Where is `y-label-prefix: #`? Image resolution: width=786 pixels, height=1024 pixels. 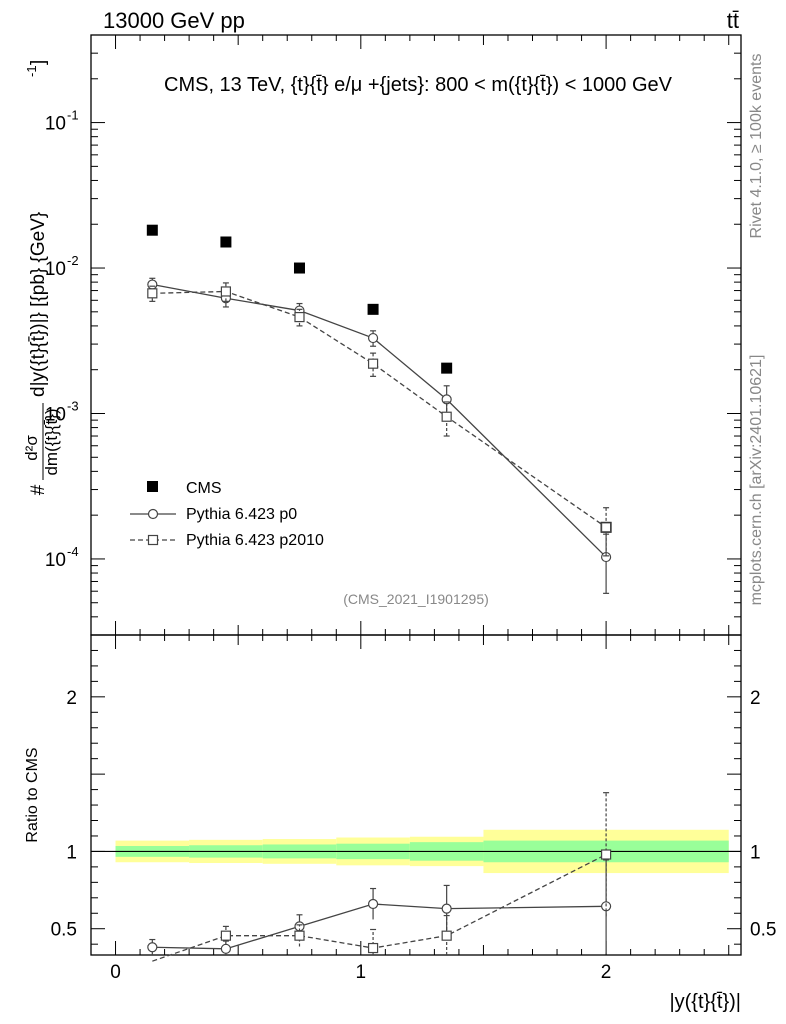
y-label-prefix: # is located at coordinates (38, 489).